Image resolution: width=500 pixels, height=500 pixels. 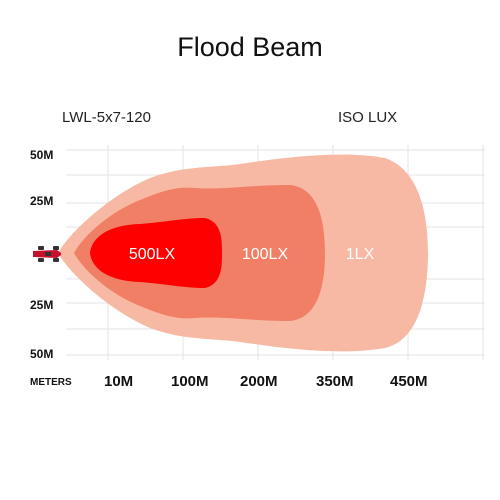 I want to click on x-label-100m: 100M, so click(x=190, y=381).